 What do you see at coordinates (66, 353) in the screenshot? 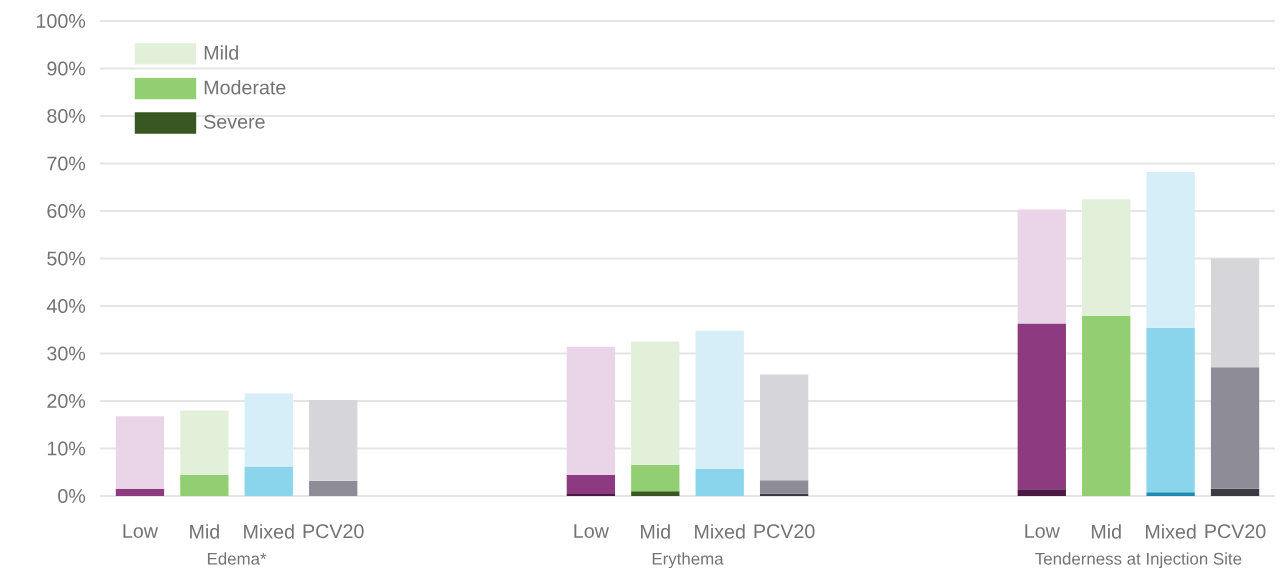
I see `y-tick-label: 30%` at bounding box center [66, 353].